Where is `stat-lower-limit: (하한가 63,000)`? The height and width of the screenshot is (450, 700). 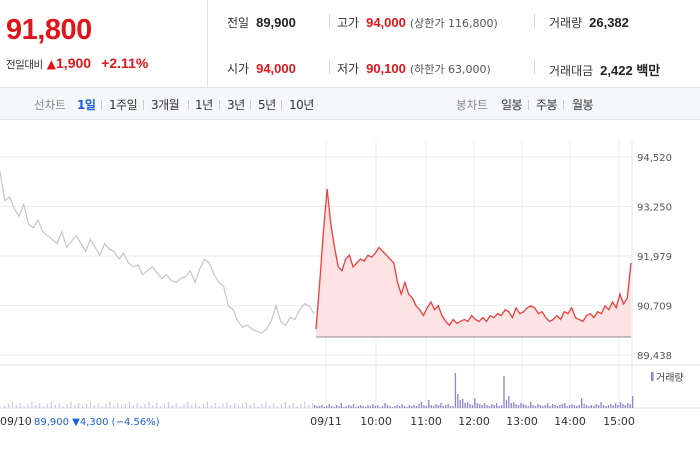 stat-lower-limit: (하한가 63,000) is located at coordinates (450, 69).